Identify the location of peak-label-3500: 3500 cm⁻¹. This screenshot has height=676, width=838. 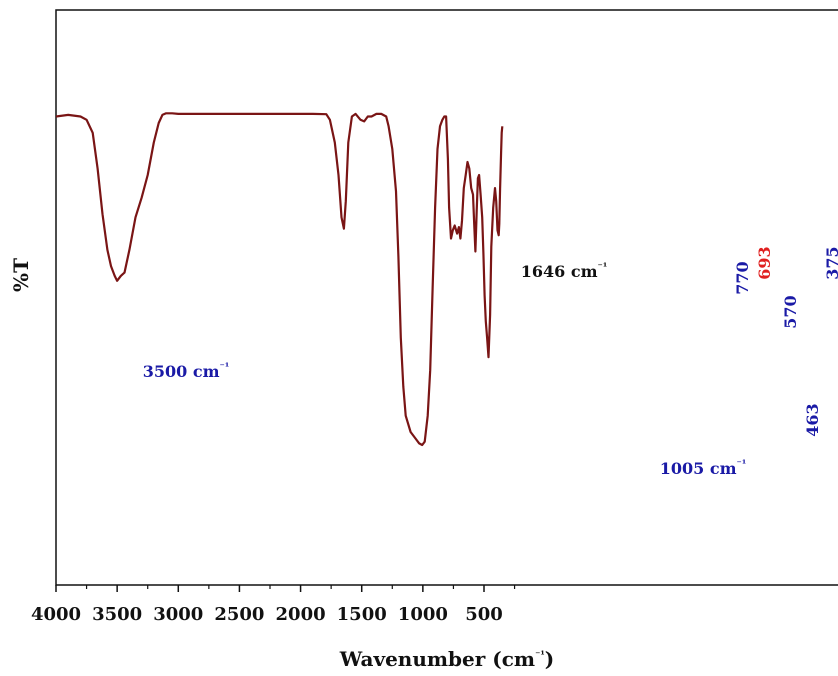
(186, 371).